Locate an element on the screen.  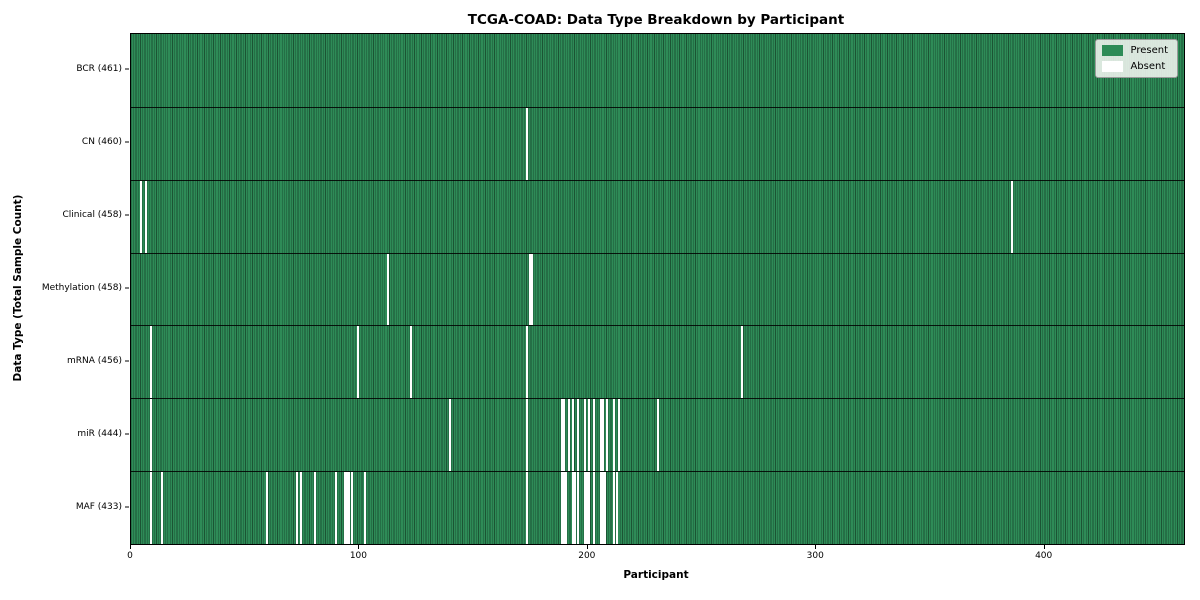
legend-label-absent: Absent is located at coordinates (1148, 66).